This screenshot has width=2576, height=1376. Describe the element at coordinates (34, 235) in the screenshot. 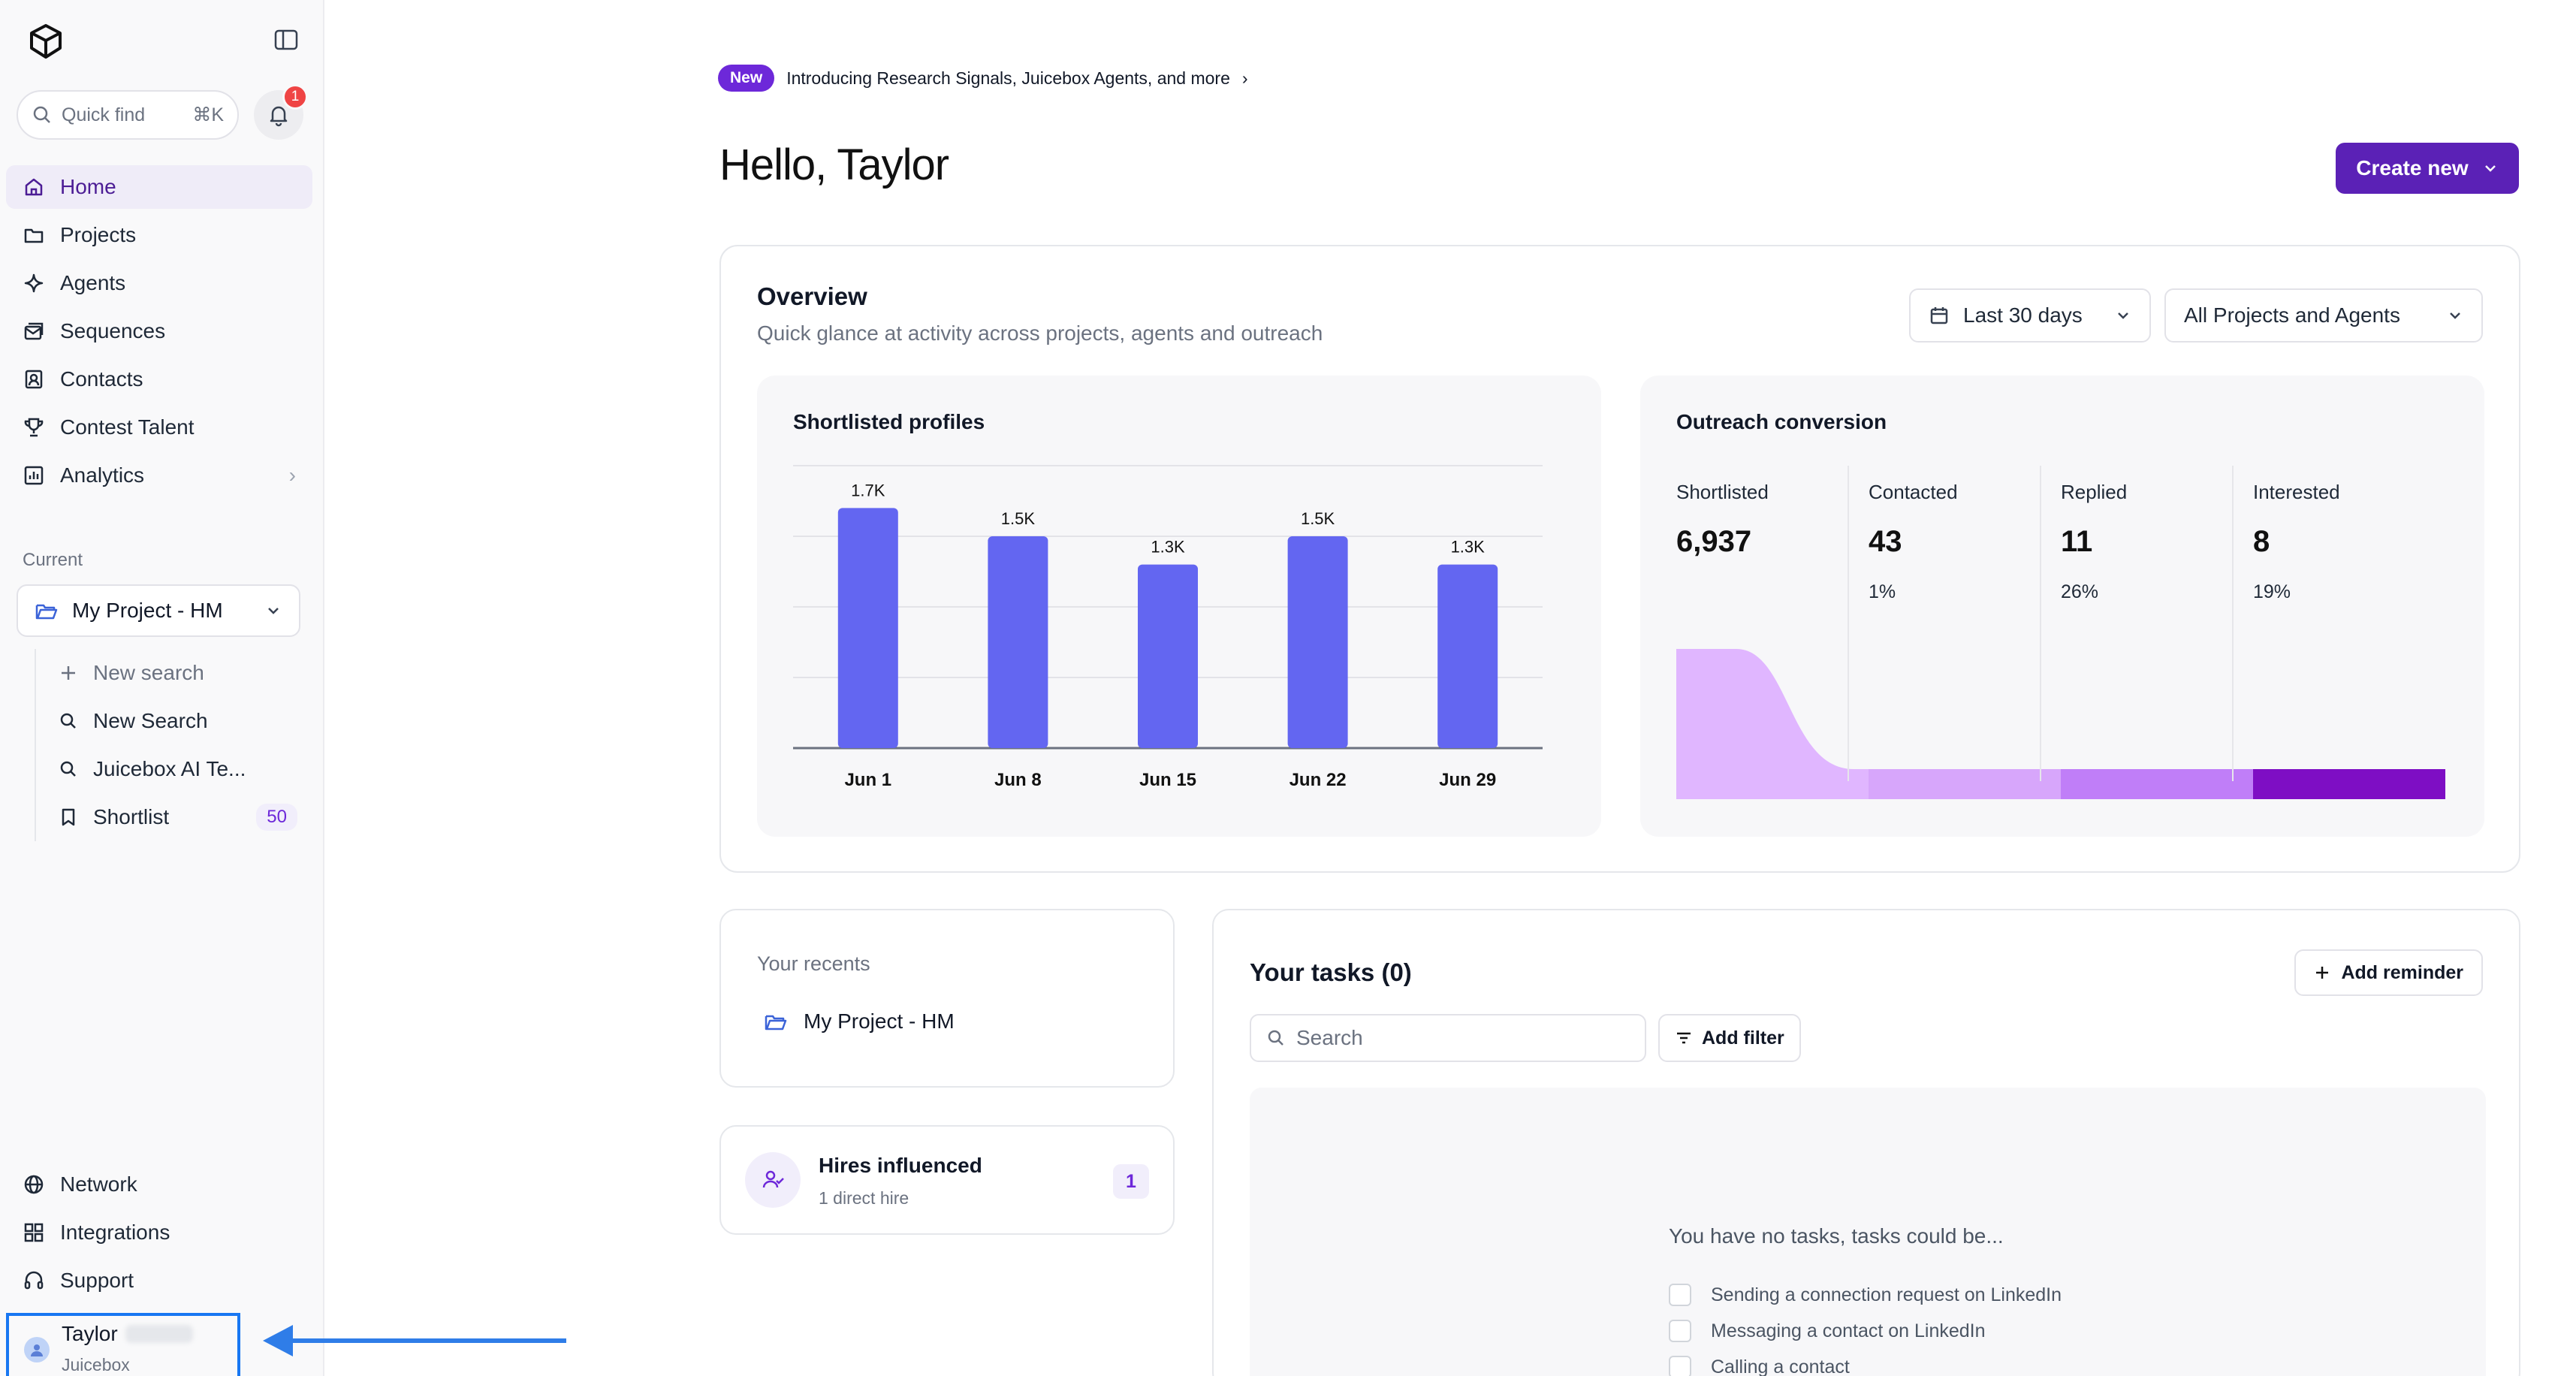

I see `folder-icon` at that location.